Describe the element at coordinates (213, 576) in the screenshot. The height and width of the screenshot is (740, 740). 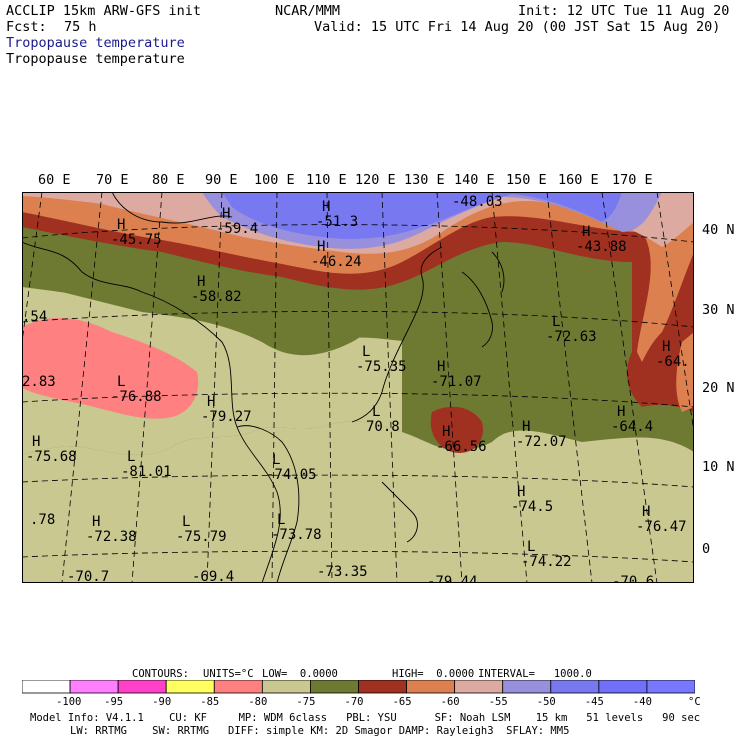
I see `pressure-center-value: -69.4` at that location.